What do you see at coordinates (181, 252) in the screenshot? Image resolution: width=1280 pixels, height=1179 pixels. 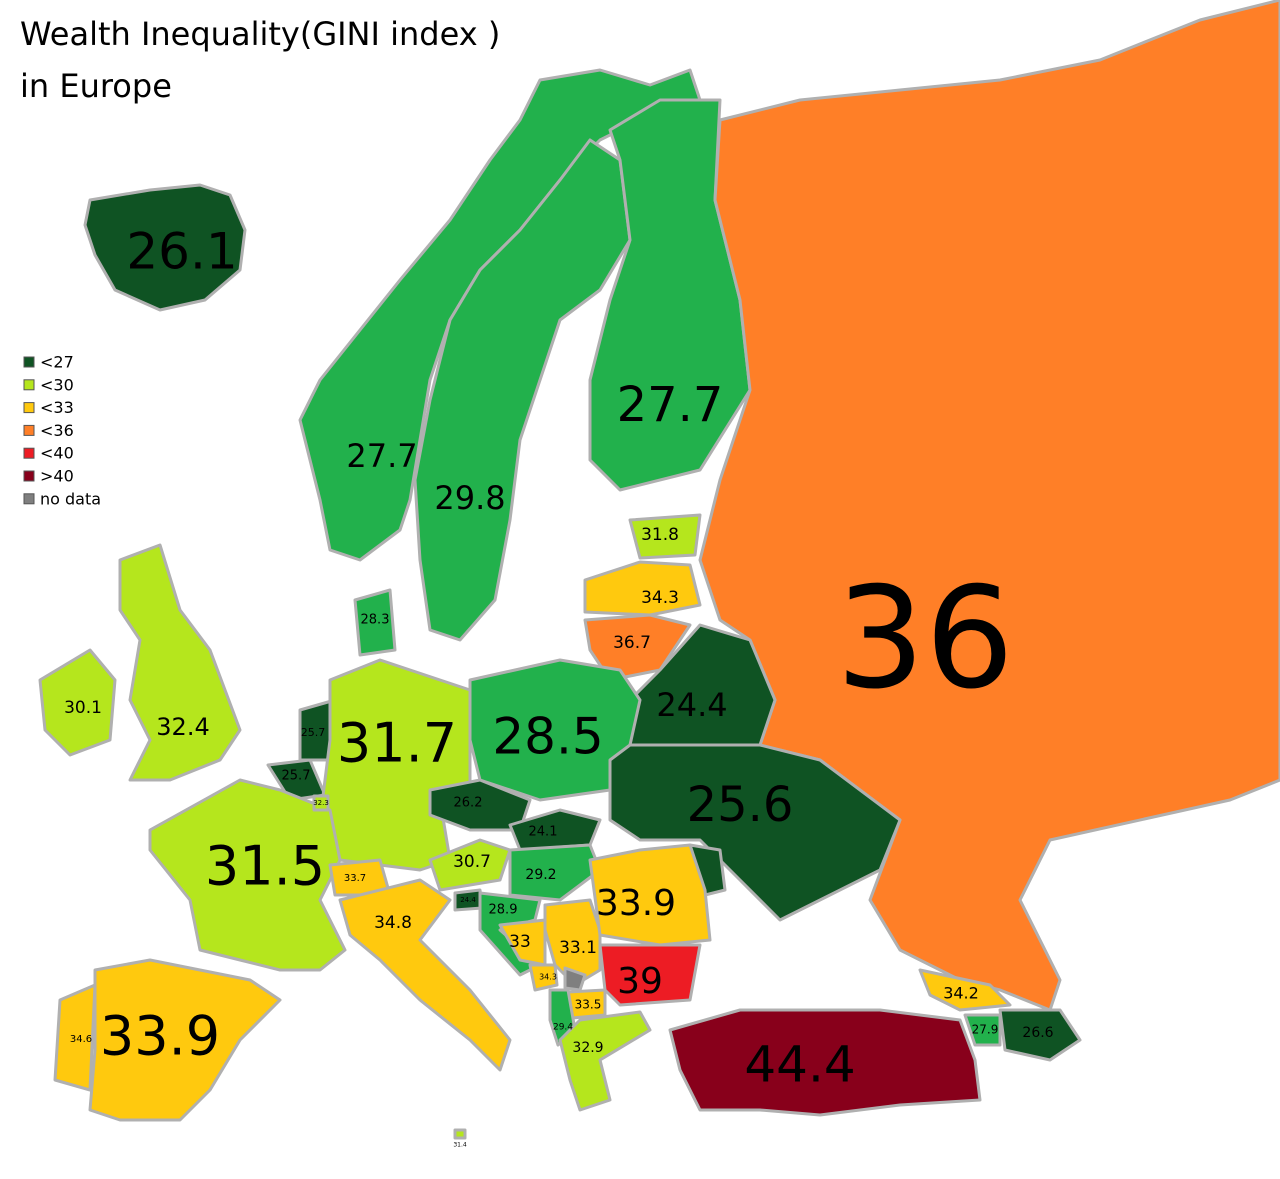 I see `country-value: 26.1` at bounding box center [181, 252].